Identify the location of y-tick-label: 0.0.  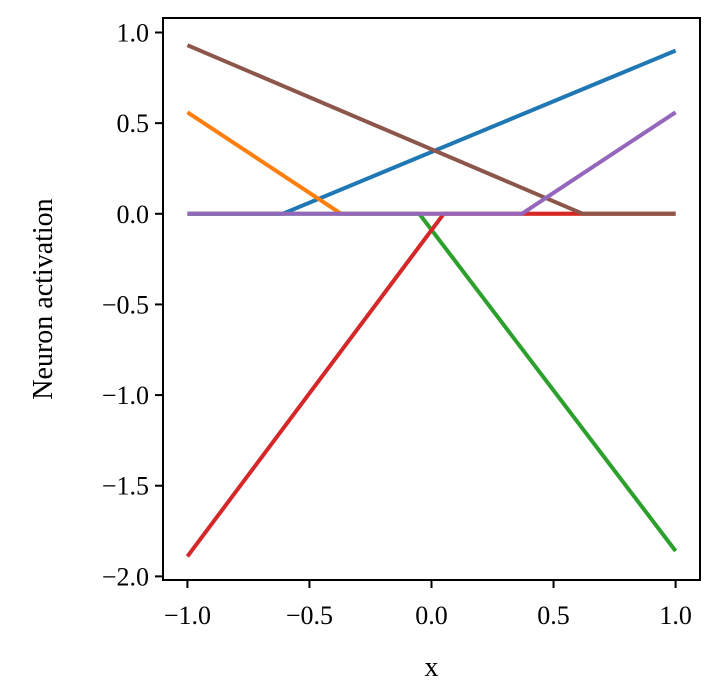
(133, 214).